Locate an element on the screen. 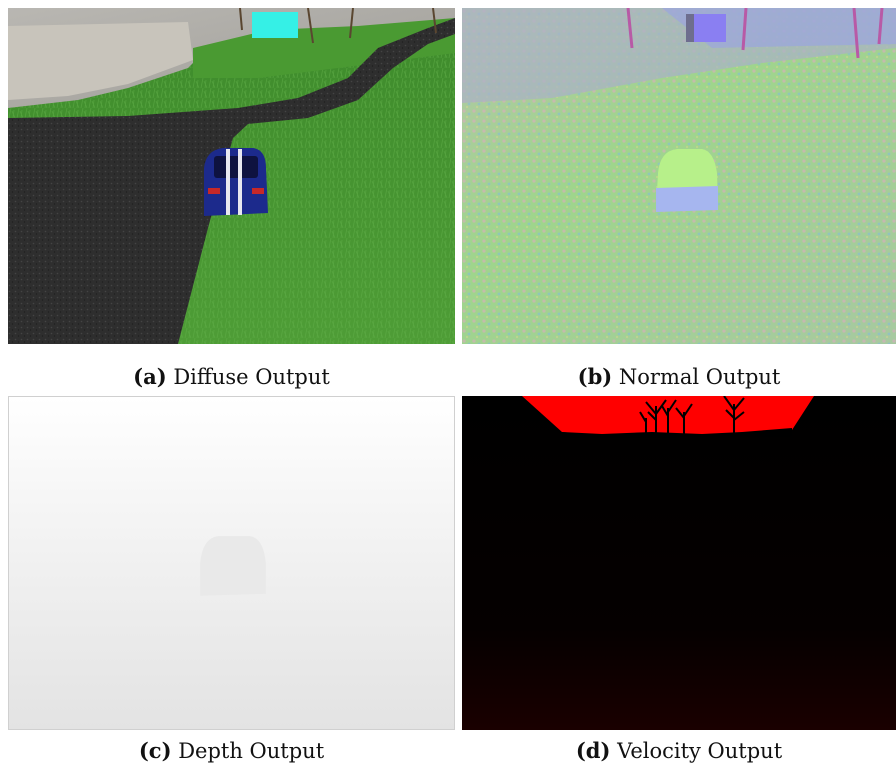 The height and width of the screenshot is (774, 896). caption-a: (a) Diffuse Output is located at coordinates (231, 376).